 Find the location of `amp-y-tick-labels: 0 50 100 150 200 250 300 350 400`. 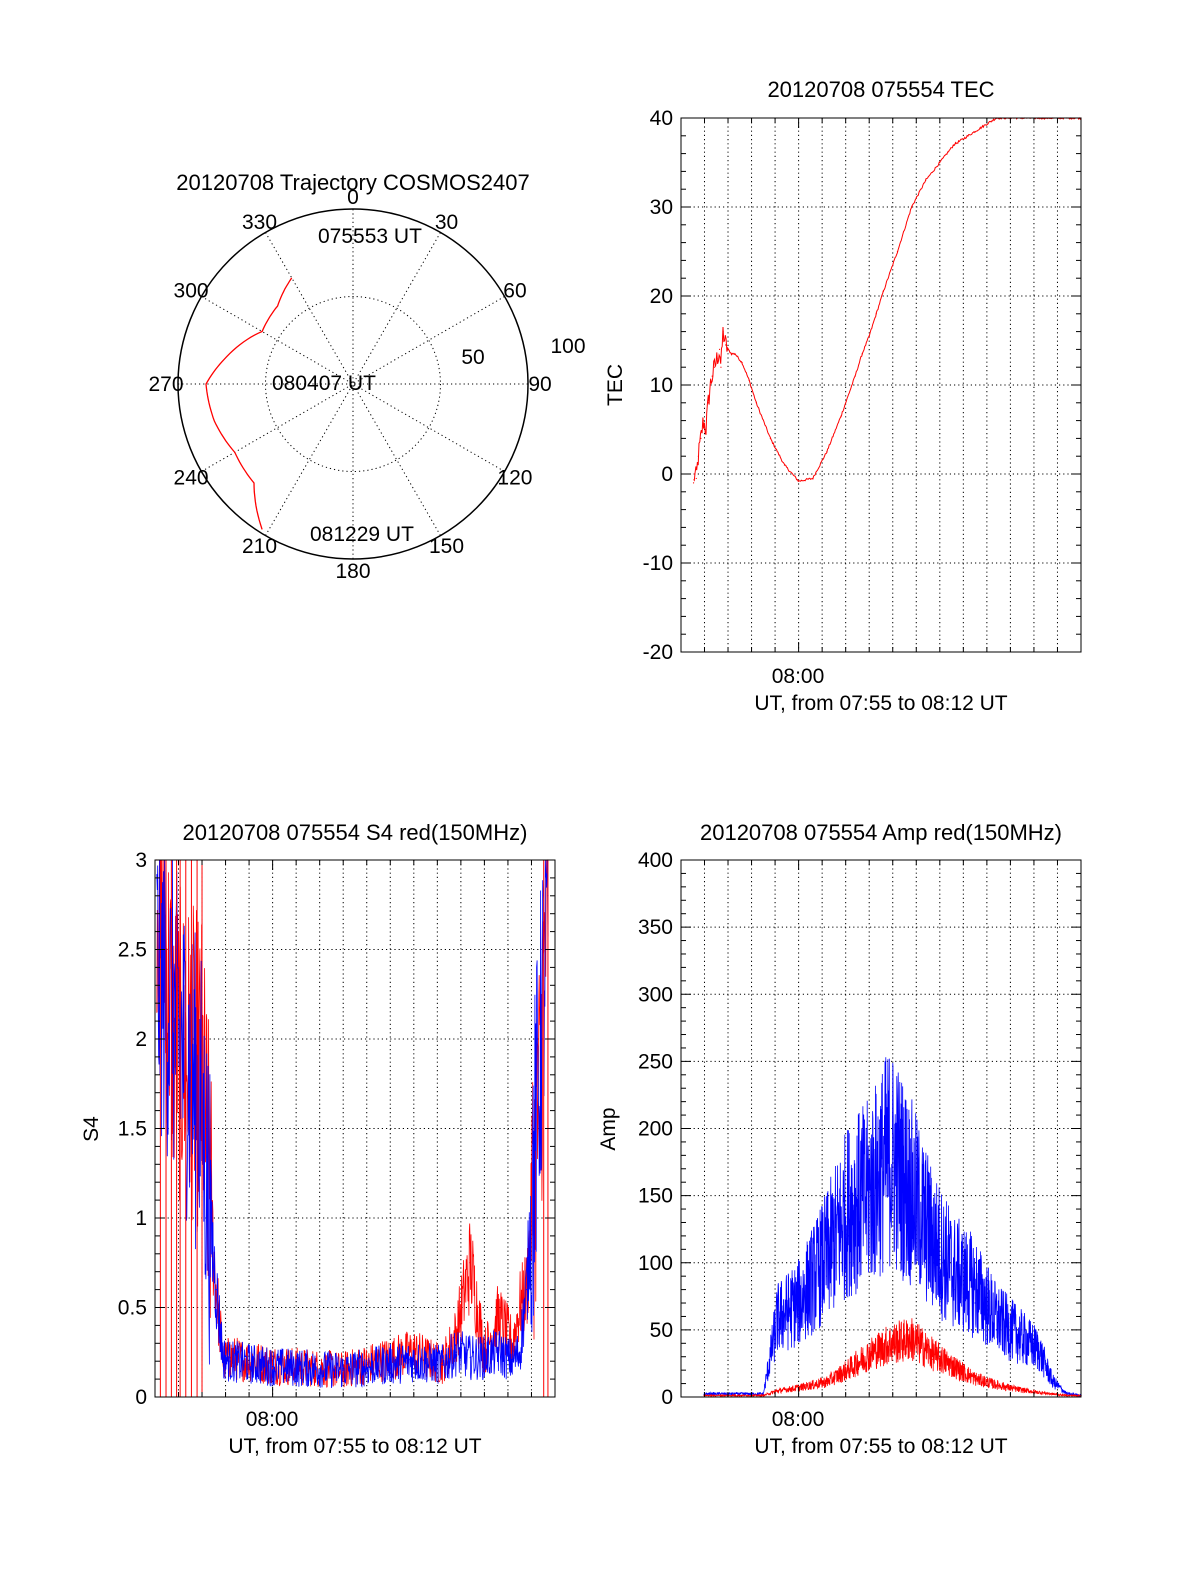

amp-y-tick-labels: 0 50 100 150 200 250 300 350 400 is located at coordinates (655, 1129).